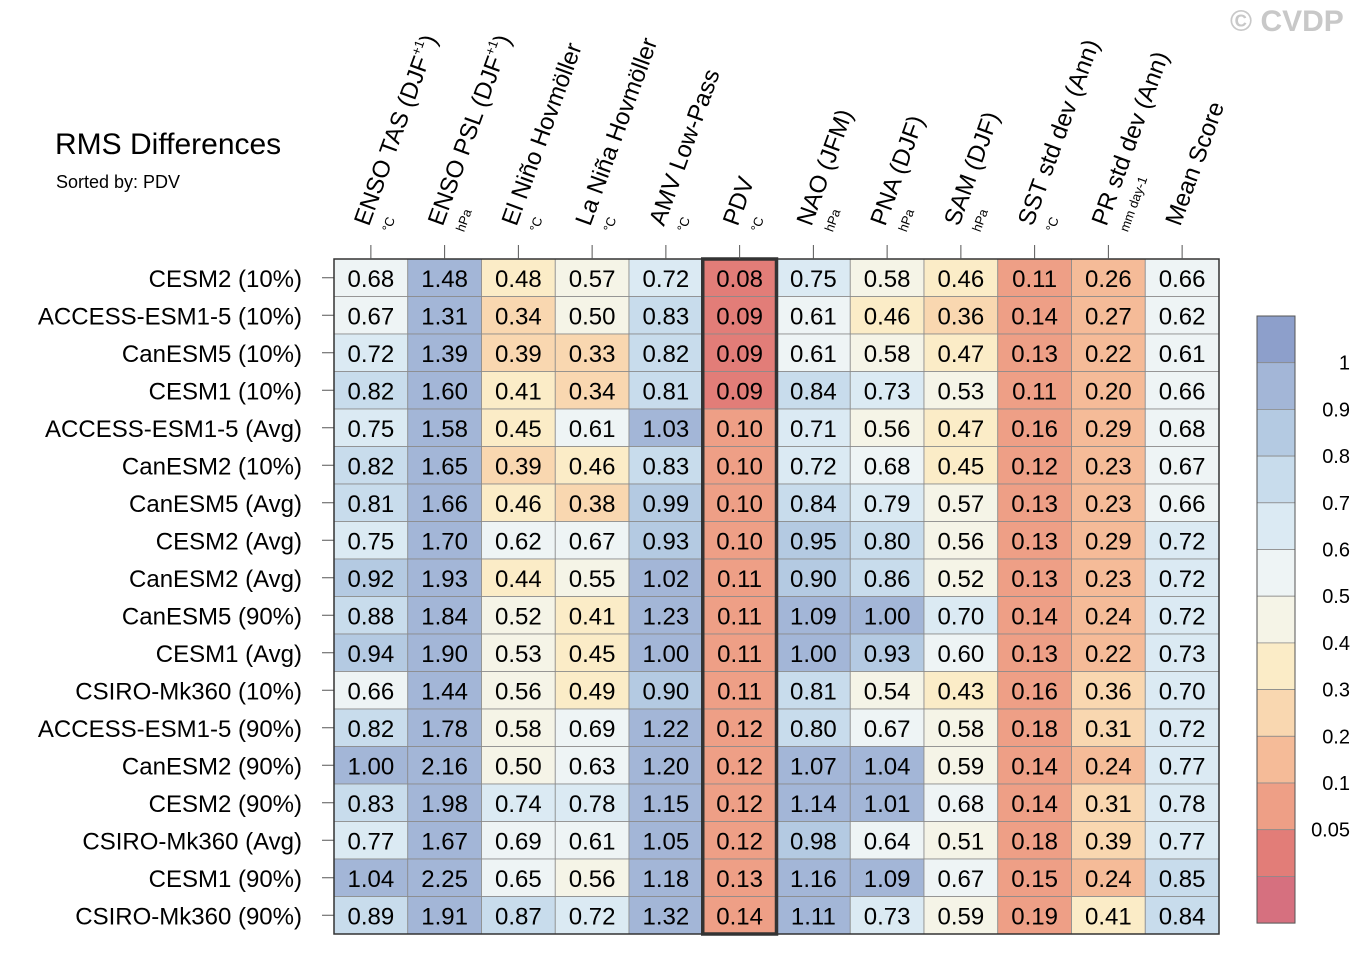  I want to click on cell-value-label: 0.26, so click(1108, 279).